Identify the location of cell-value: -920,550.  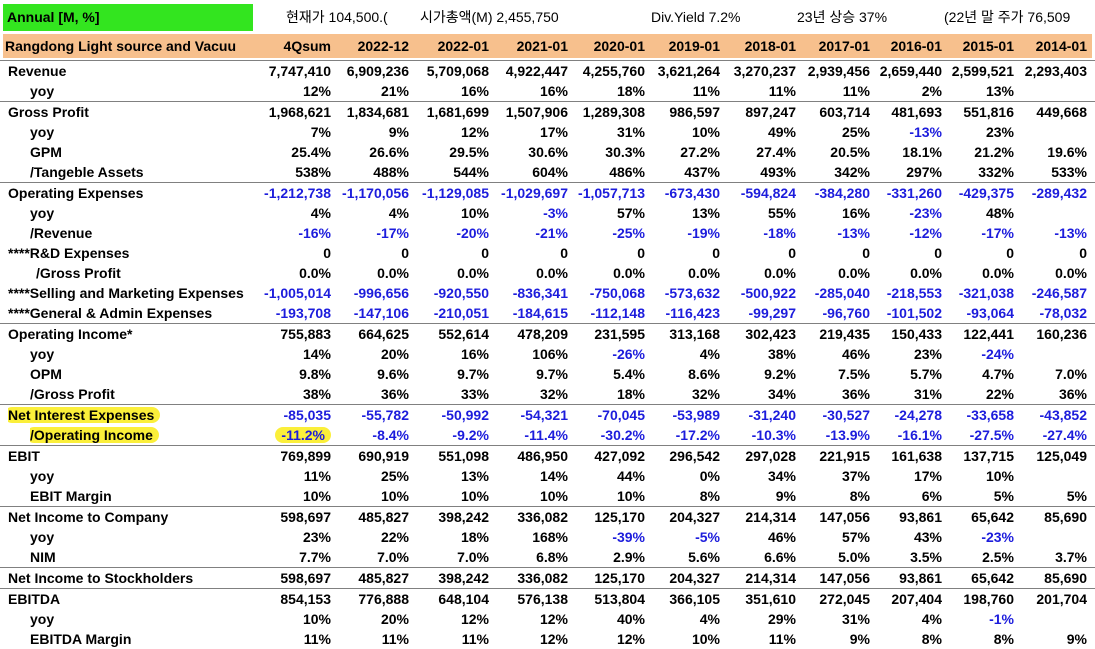
(461, 293).